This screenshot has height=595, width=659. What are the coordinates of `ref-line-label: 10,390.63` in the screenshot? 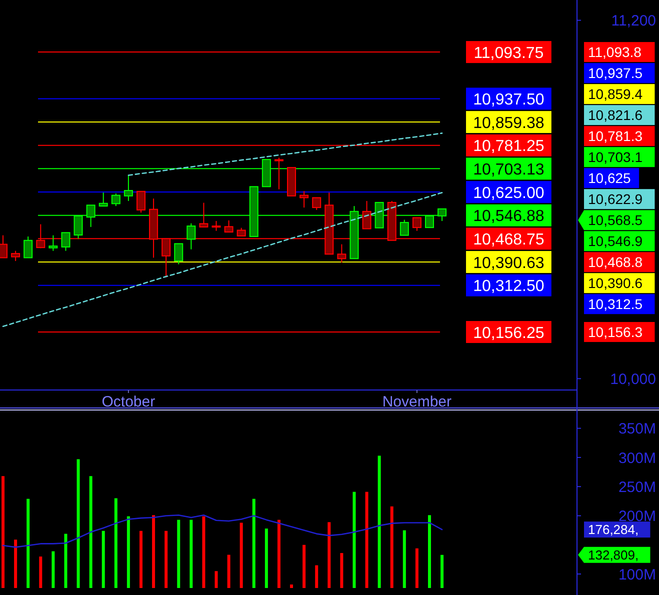 It's located at (508, 263).